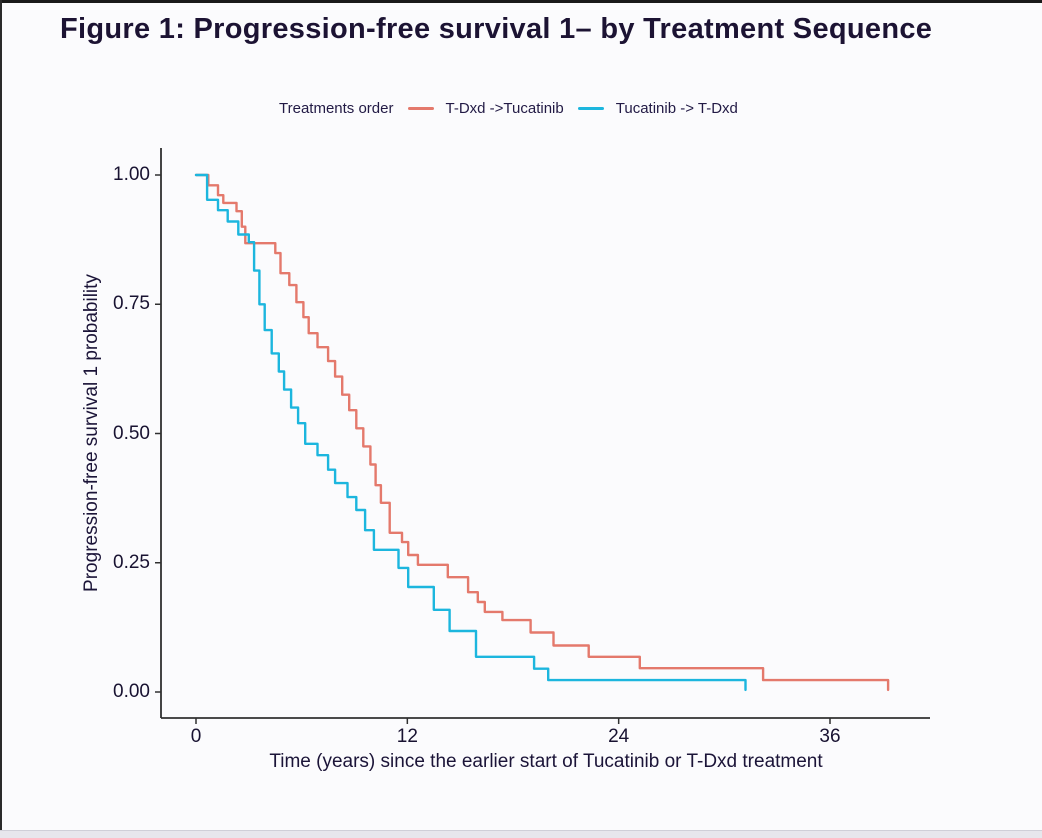  What do you see at coordinates (590, 108) in the screenshot?
I see `legend-line-icon-tucatinib-first` at bounding box center [590, 108].